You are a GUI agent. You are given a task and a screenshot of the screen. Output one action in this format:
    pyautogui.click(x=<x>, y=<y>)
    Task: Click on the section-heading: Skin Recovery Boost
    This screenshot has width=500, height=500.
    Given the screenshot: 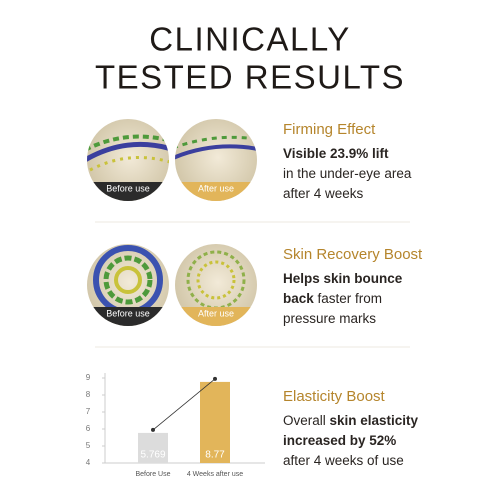 What is the action you would take?
    pyautogui.click(x=353, y=254)
    